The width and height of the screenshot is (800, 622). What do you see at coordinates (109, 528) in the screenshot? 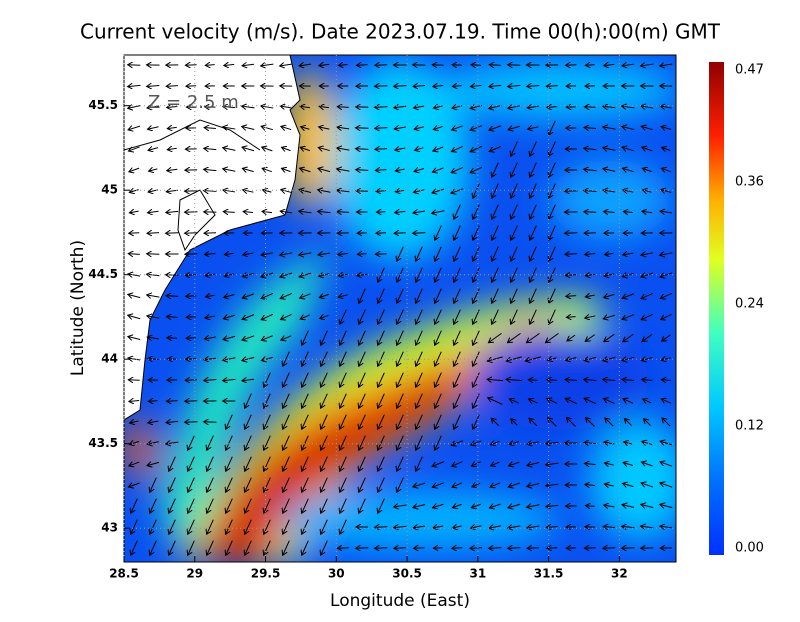
I see `y-tick-label: 43` at bounding box center [109, 528].